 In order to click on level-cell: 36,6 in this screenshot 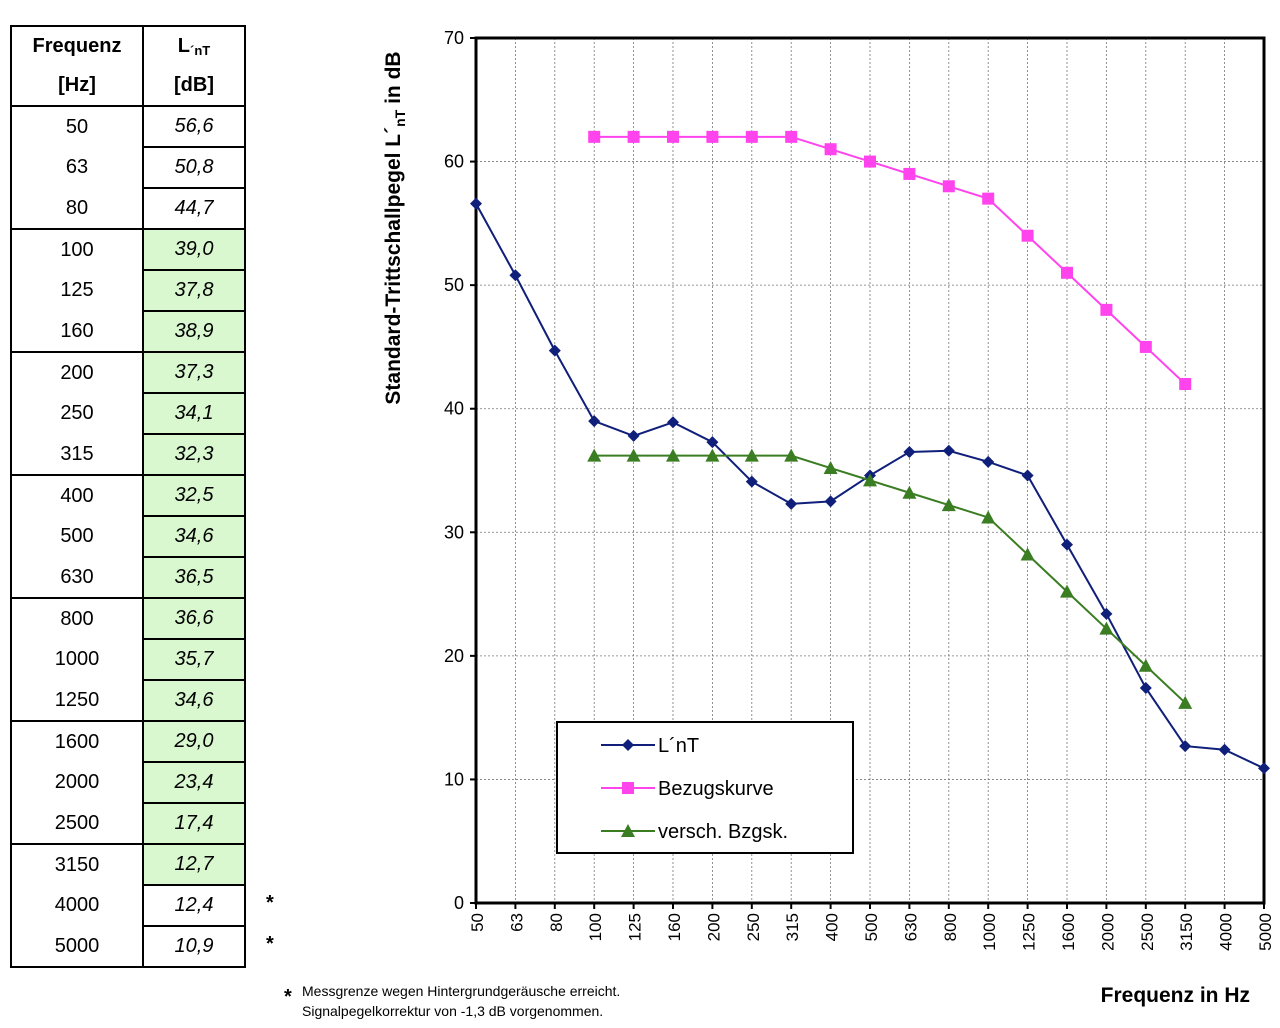, I will do `click(194, 619)`.